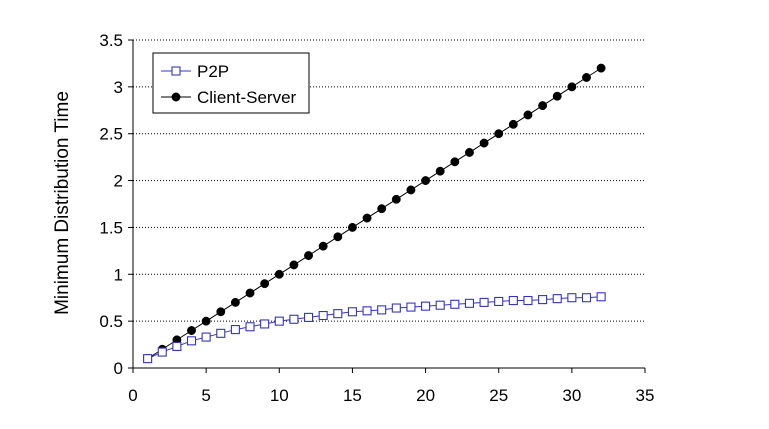 The width and height of the screenshot is (769, 429). What do you see at coordinates (279, 395) in the screenshot?
I see `x-tick-label: 10` at bounding box center [279, 395].